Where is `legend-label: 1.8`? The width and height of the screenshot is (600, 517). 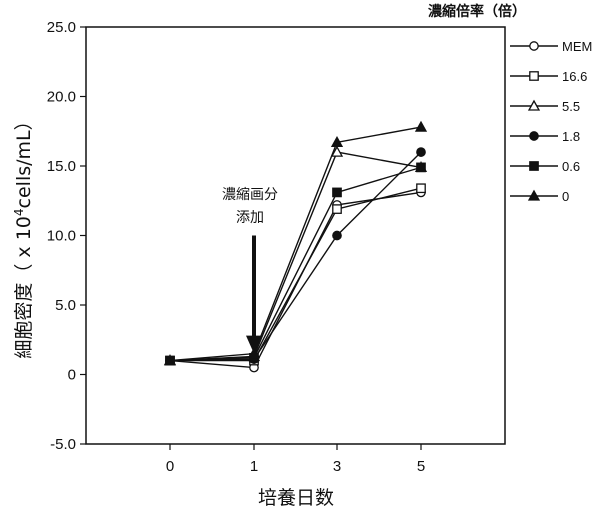 legend-label: 1.8 is located at coordinates (571, 136).